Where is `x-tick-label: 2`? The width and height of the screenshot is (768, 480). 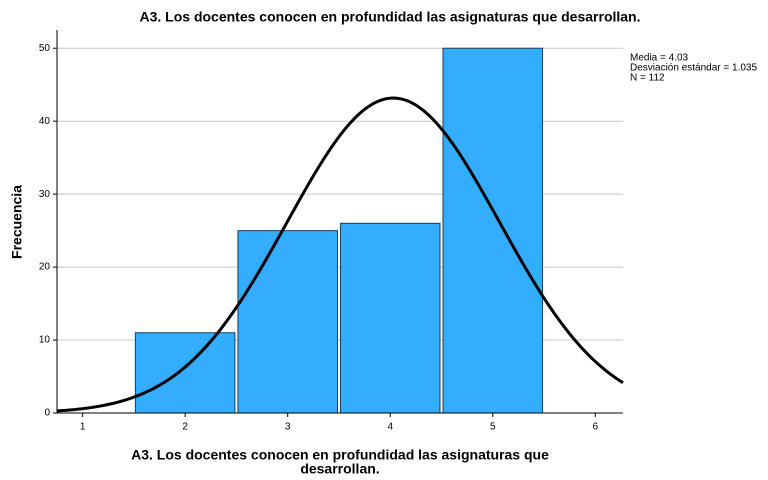 x-tick-label: 2 is located at coordinates (185, 427).